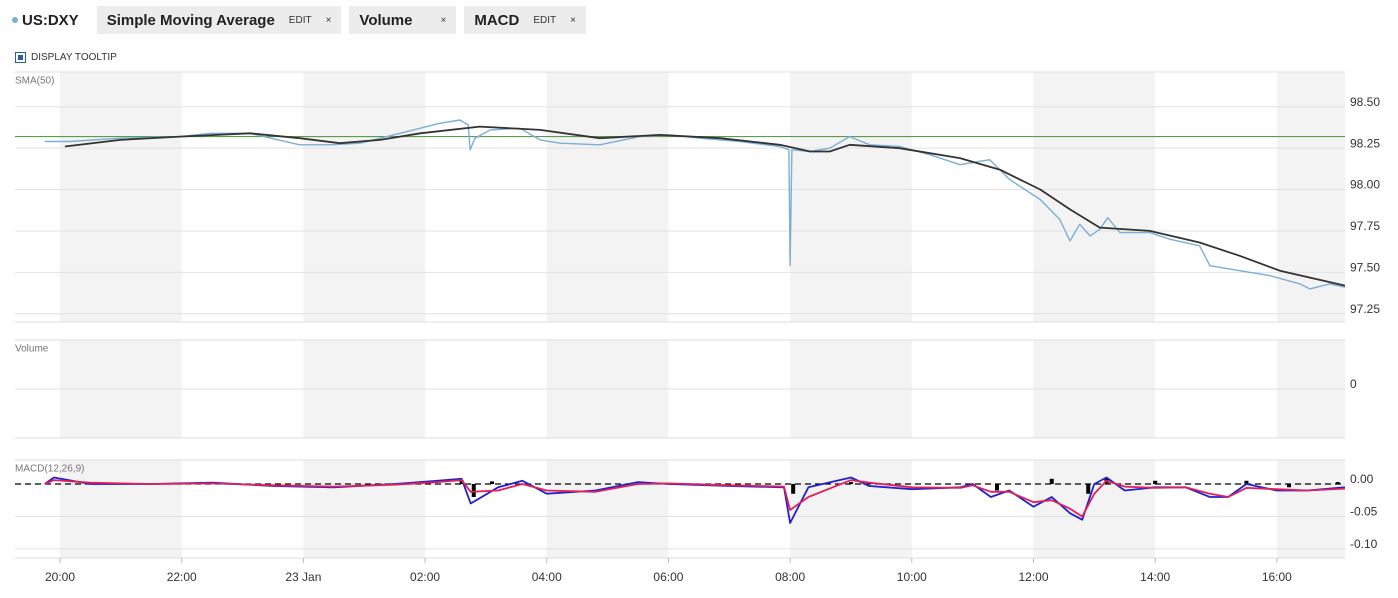  What do you see at coordinates (190, 20) in the screenshot?
I see `tab-label: Simple Moving Average` at bounding box center [190, 20].